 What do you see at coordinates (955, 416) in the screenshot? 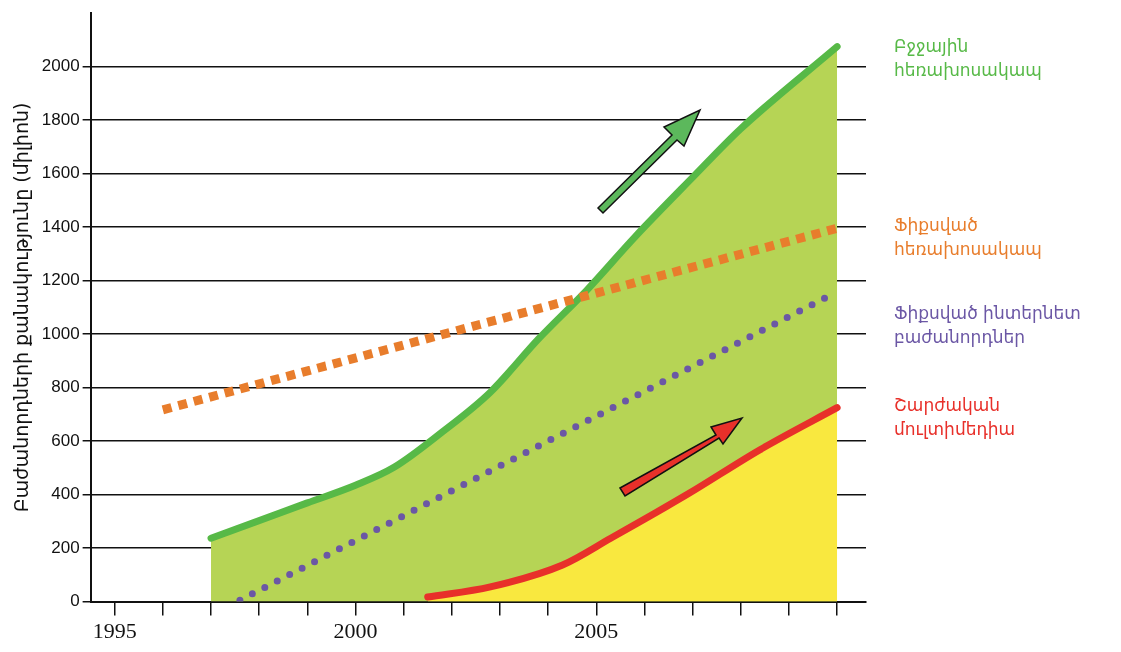
I see `text: Շարժական մուլտիմեդիա` at bounding box center [955, 416].